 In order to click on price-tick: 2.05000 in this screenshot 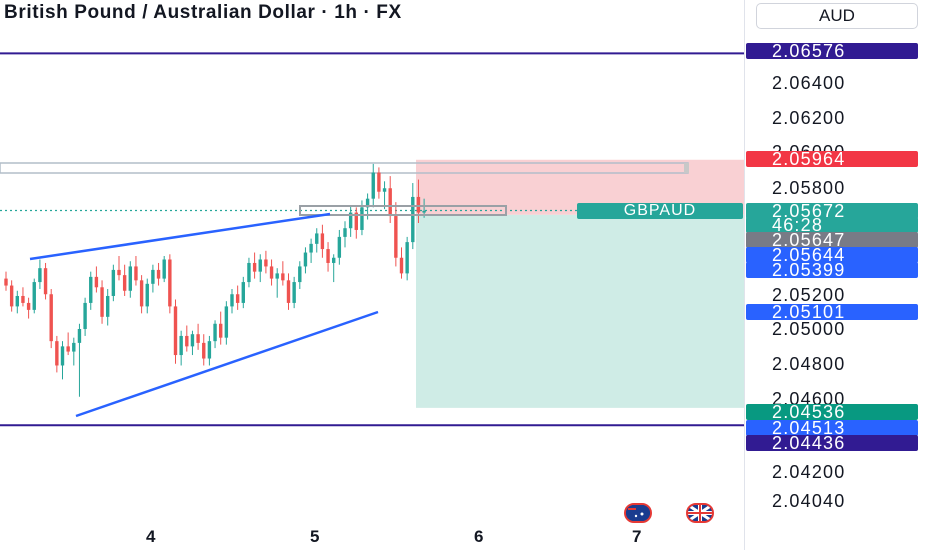, I will do `click(809, 329)`.